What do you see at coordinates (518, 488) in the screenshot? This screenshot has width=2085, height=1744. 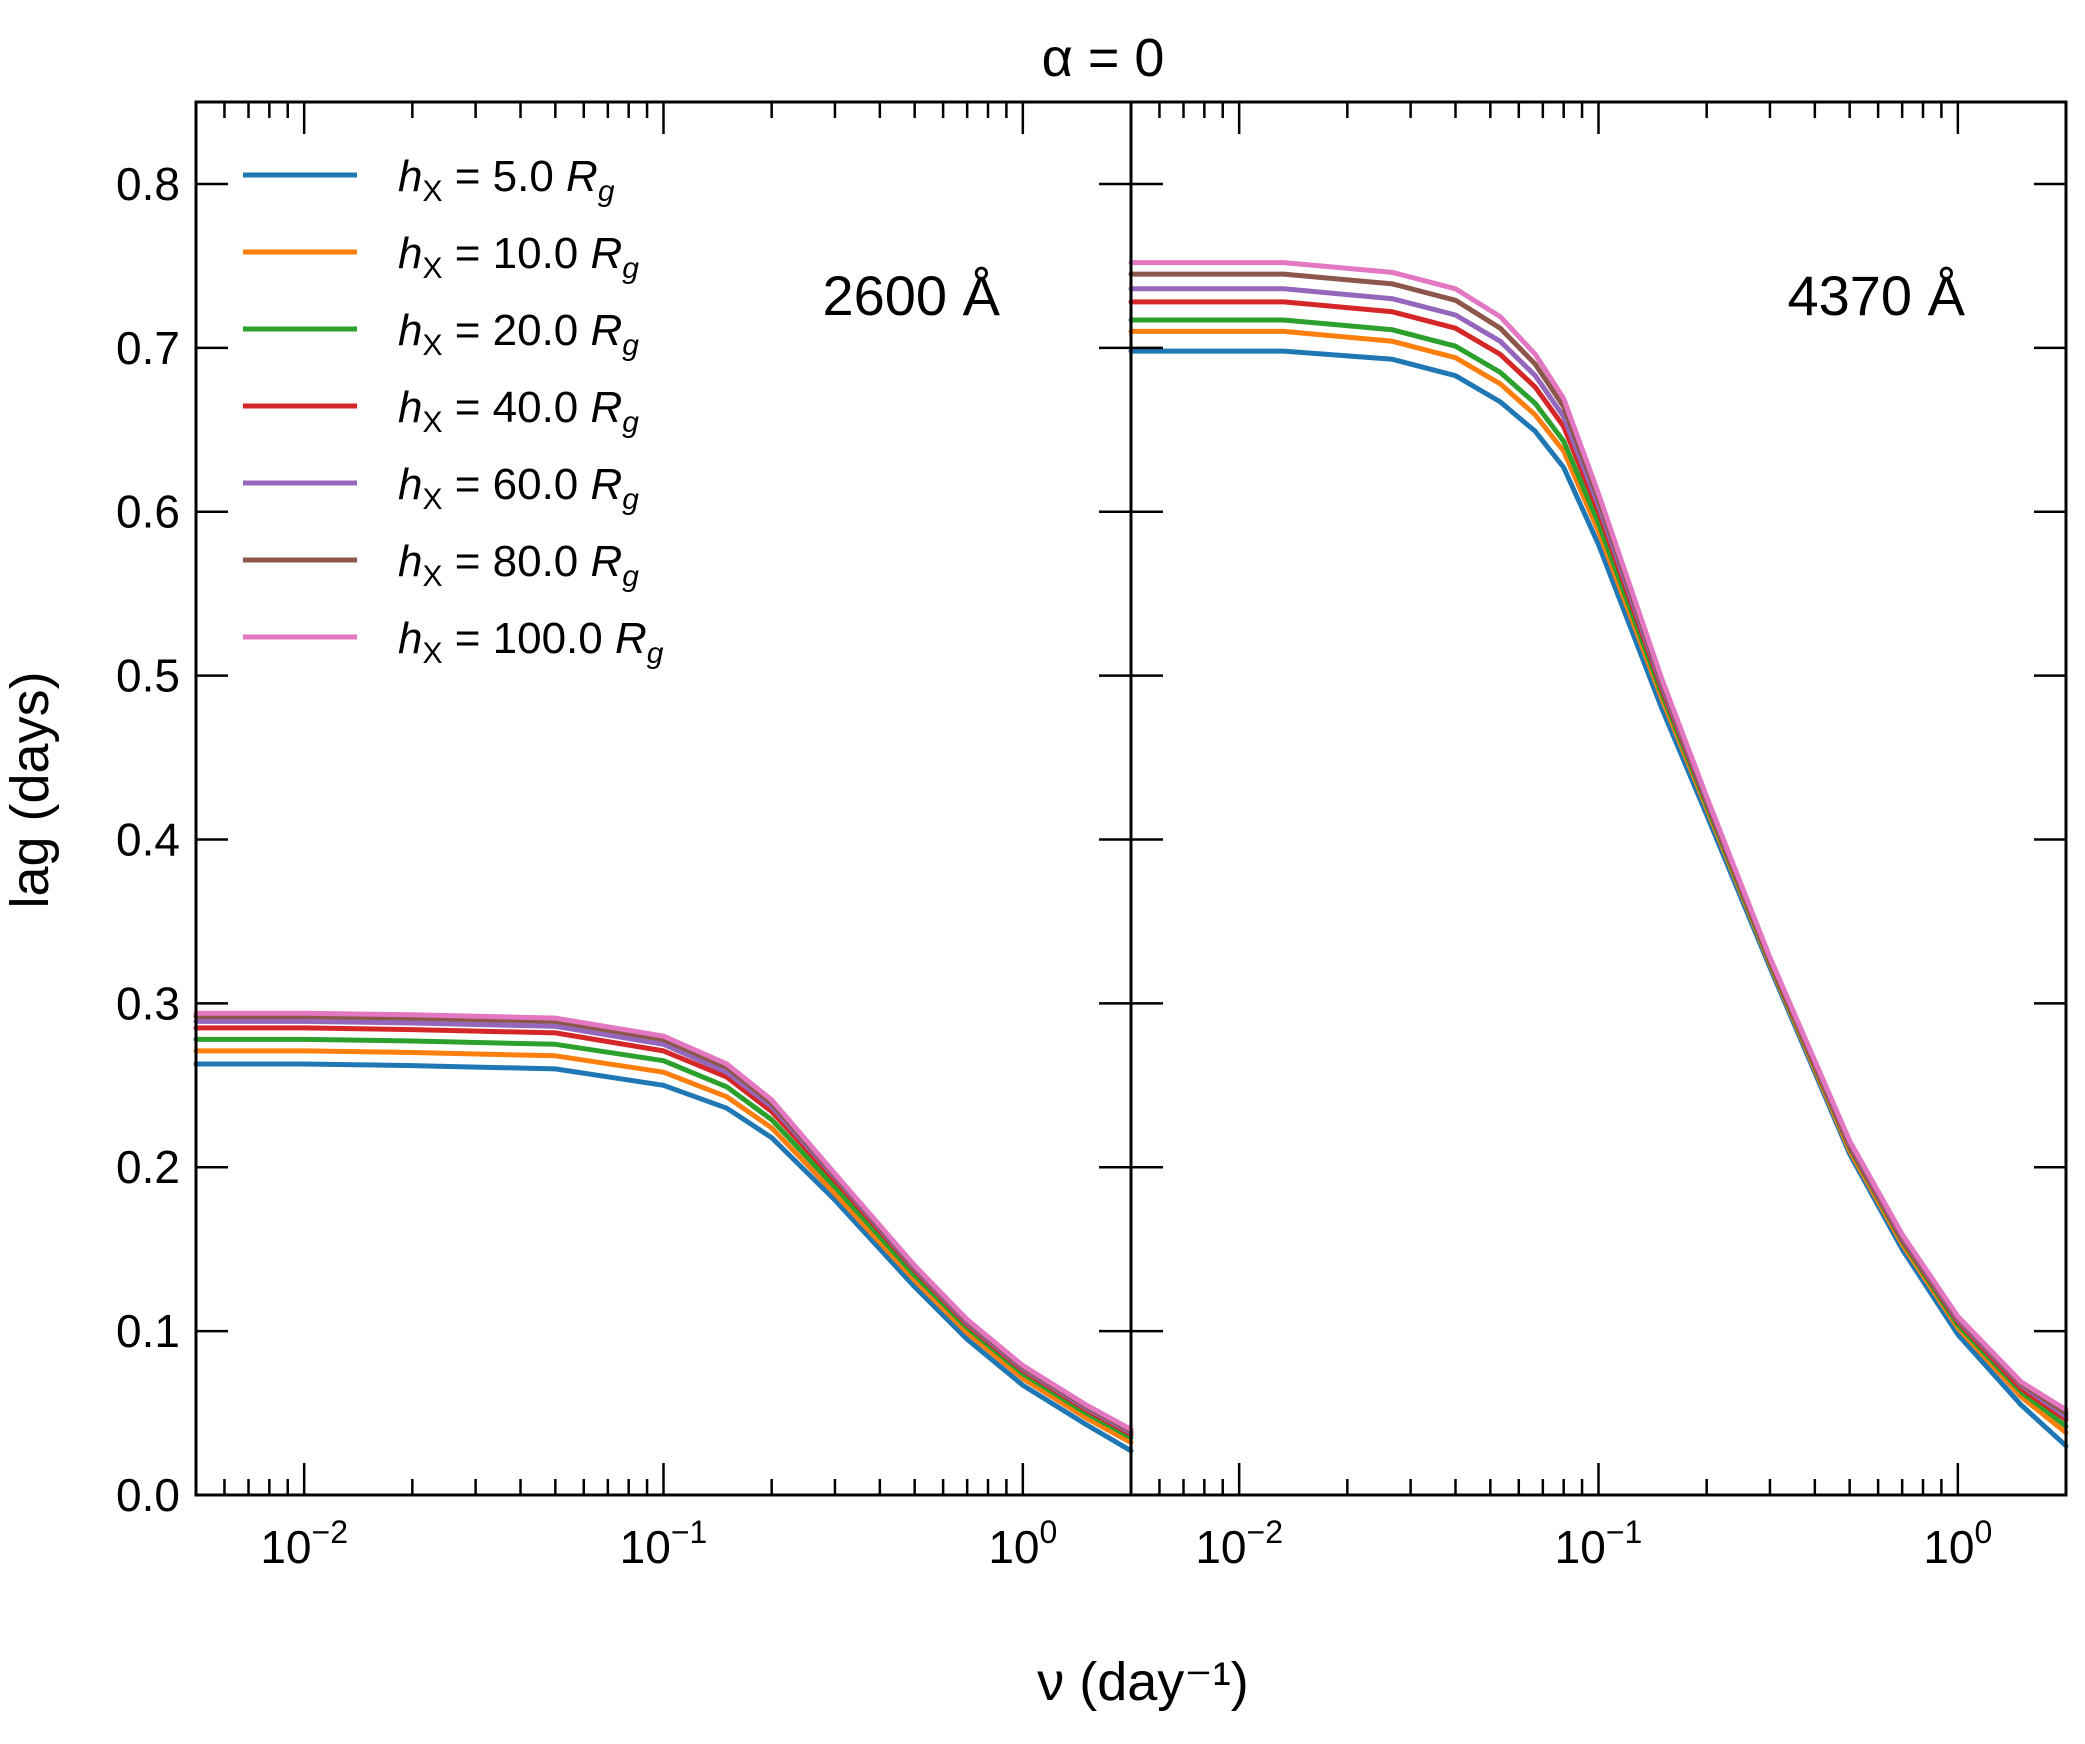 I see `legend-label: hX = 60.0 Rg` at bounding box center [518, 488].